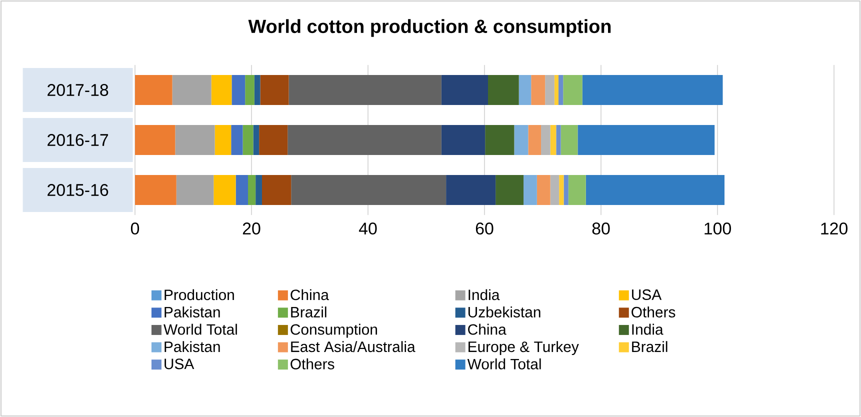 This screenshot has height=417, width=861. I want to click on x-tick-label: 40, so click(367, 228).